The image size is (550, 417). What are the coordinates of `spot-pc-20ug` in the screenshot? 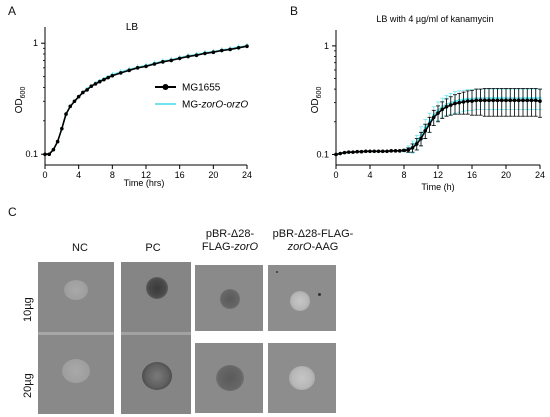 It's located at (157, 376).